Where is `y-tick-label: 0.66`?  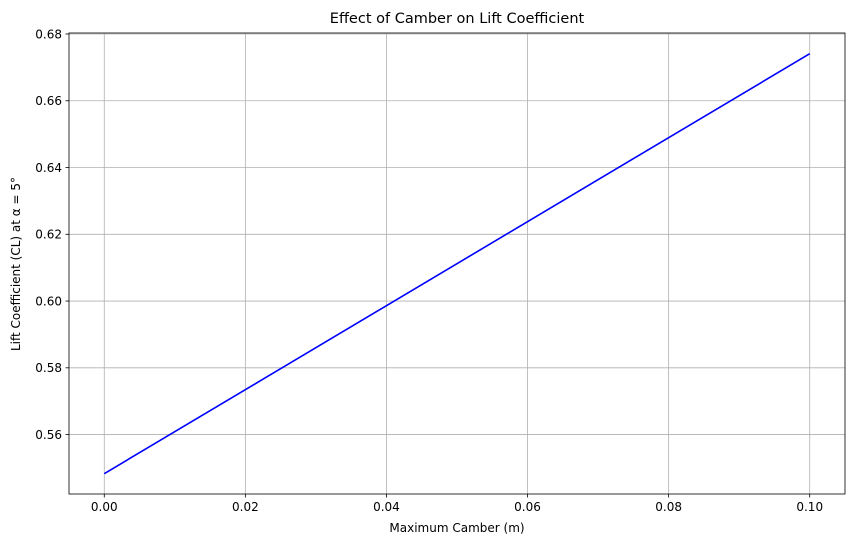 y-tick-label: 0.66 is located at coordinates (48, 101).